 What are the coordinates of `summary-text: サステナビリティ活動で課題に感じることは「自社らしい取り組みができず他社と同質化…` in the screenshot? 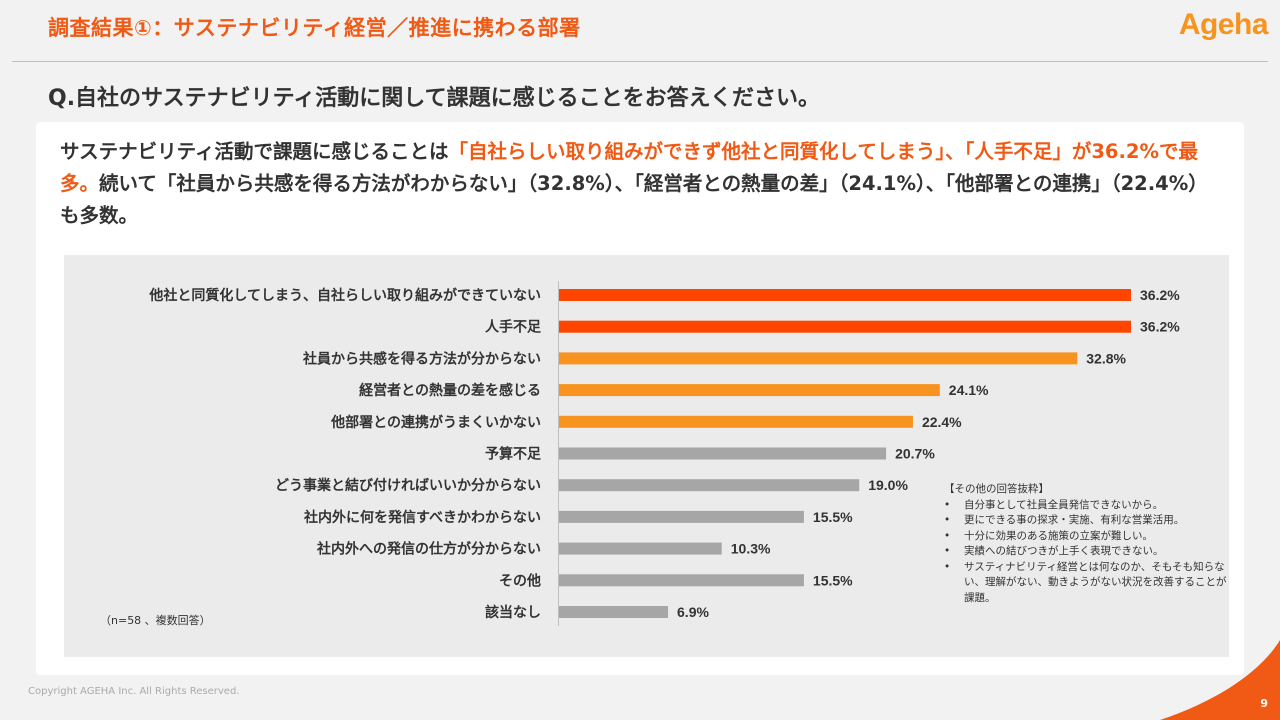 It's located at (640, 184).